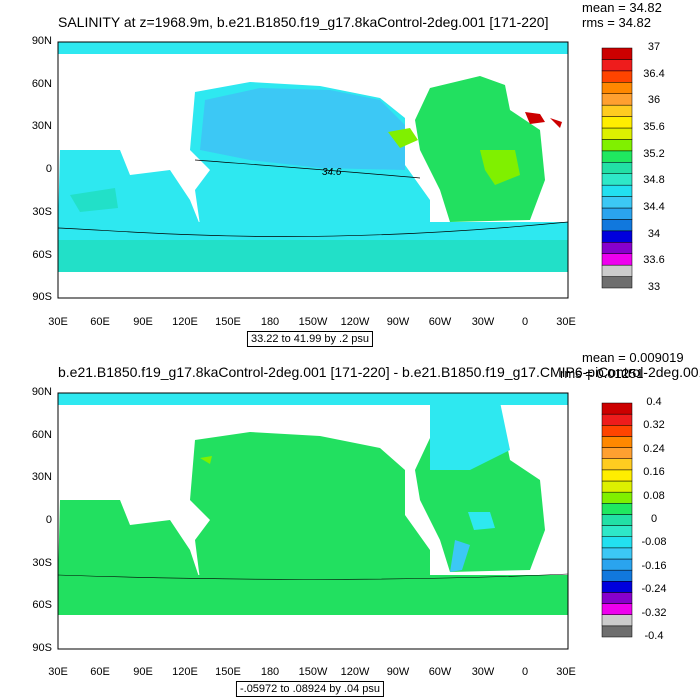 The height and width of the screenshot is (700, 700). Describe the element at coordinates (48, 169) in the screenshot. I see `panel1-lat-0: 0` at that location.